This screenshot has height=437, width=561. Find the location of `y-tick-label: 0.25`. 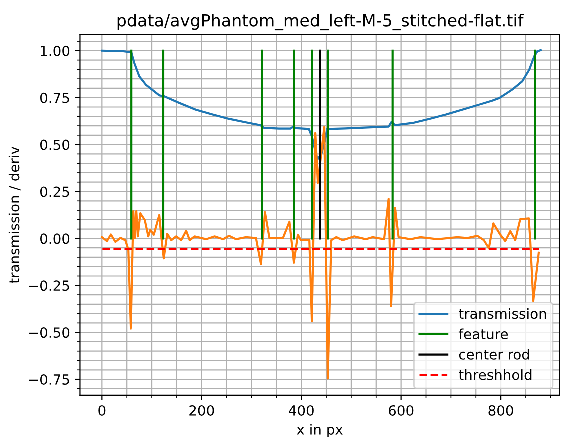

y-tick-label: 0.25 is located at coordinates (55, 192).